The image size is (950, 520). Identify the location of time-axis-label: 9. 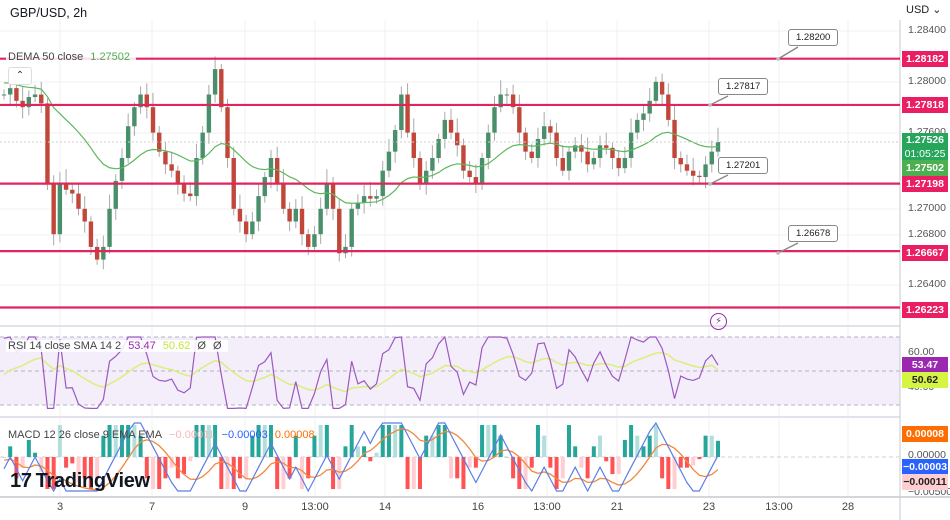
(245, 507).